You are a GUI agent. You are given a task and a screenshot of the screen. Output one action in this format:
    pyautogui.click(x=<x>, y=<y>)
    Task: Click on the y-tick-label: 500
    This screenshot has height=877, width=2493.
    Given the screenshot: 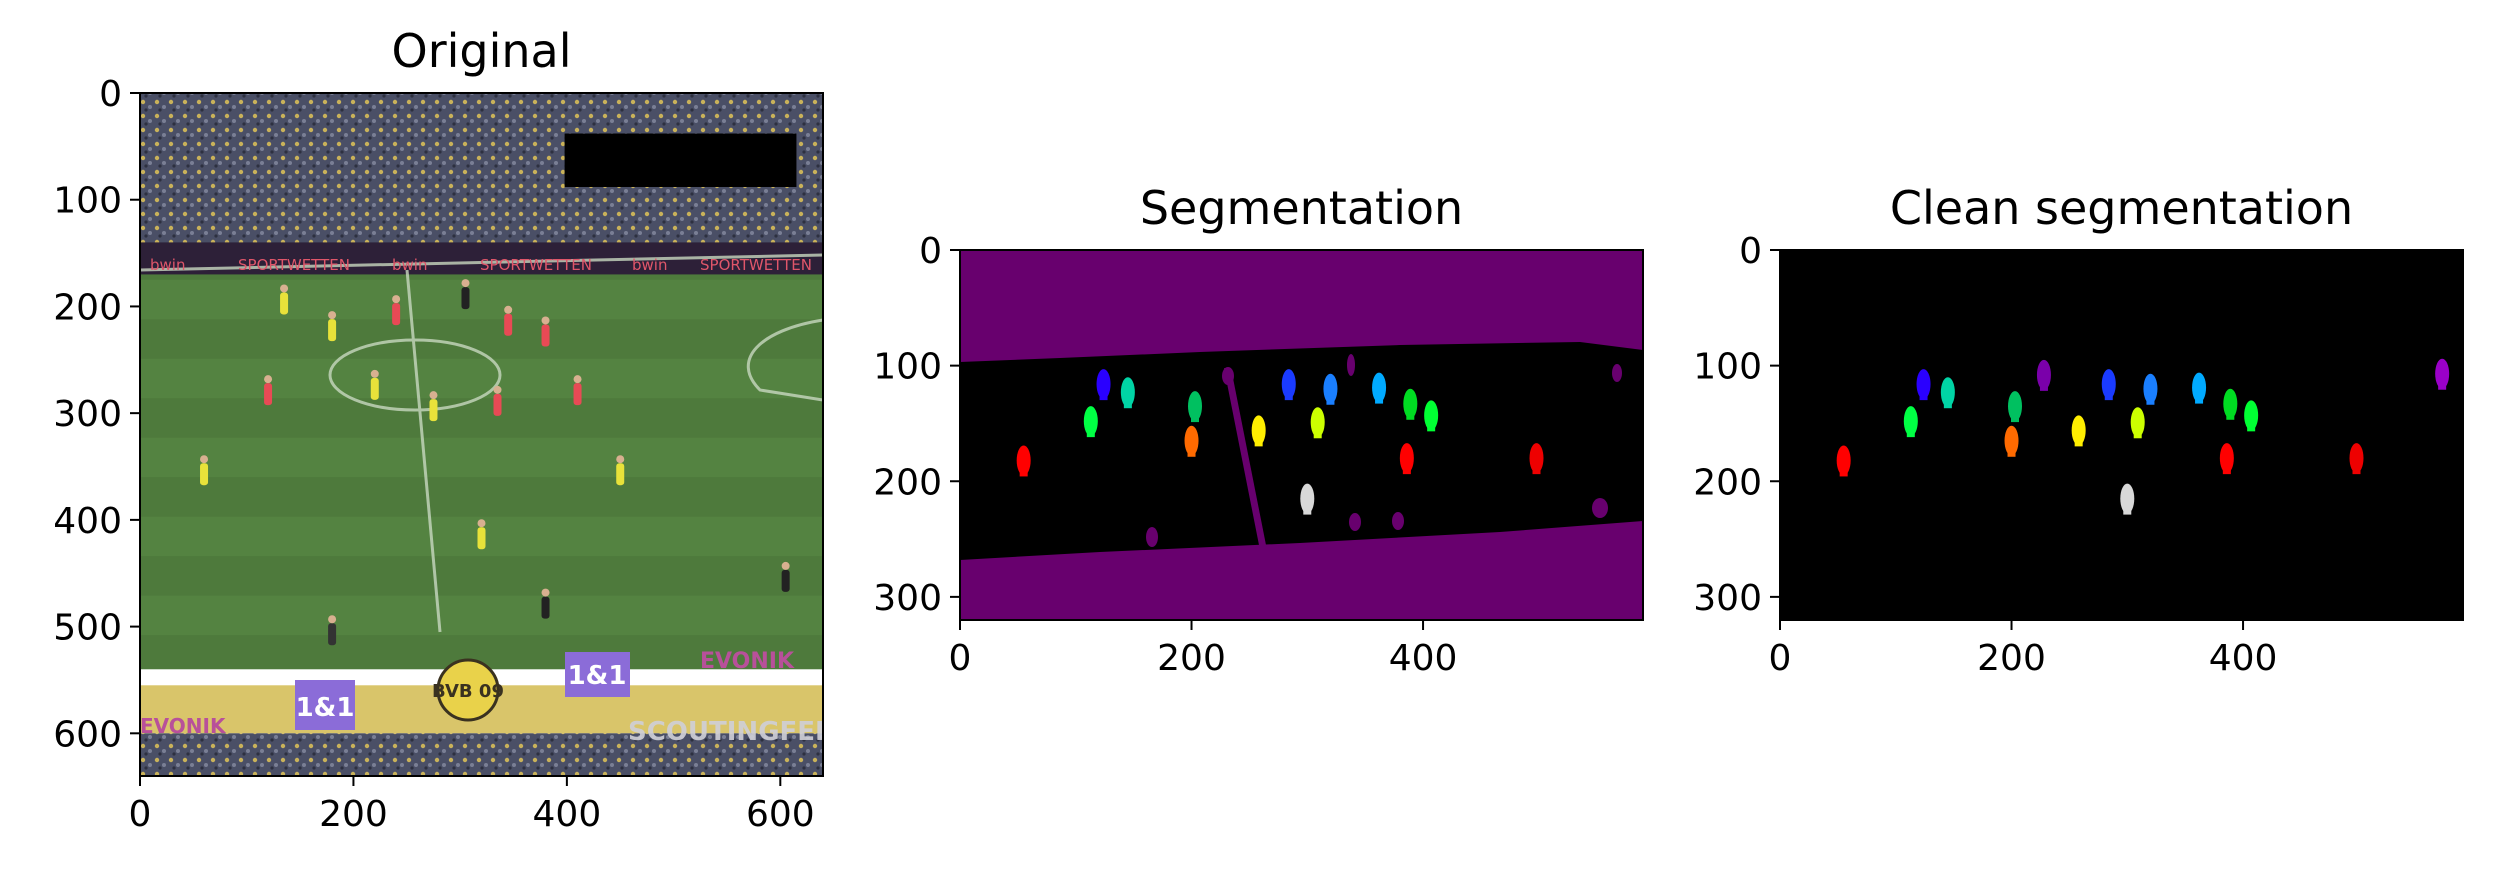 What is the action you would take?
    pyautogui.click(x=87, y=628)
    